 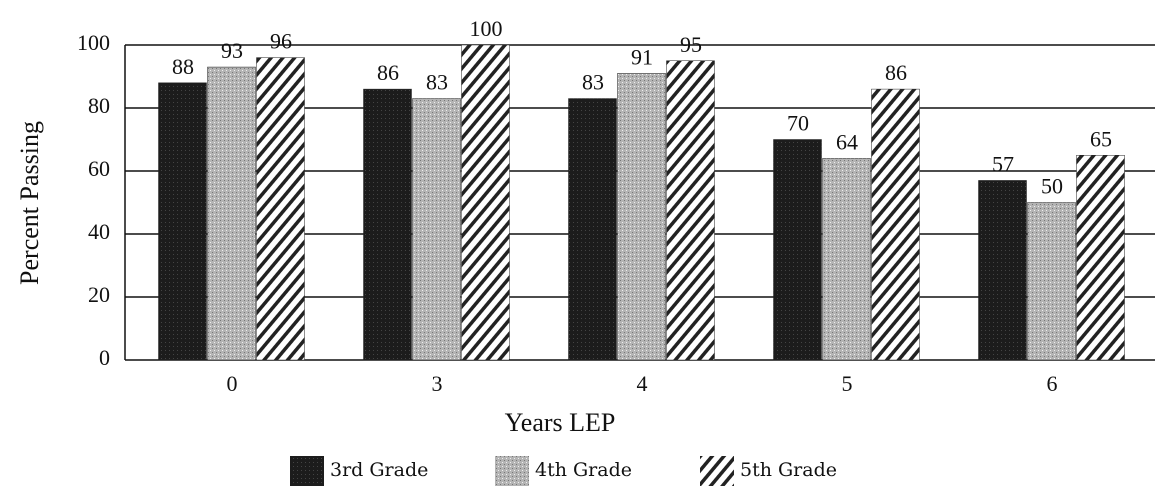 I want to click on data-label: 91, so click(x=642, y=56).